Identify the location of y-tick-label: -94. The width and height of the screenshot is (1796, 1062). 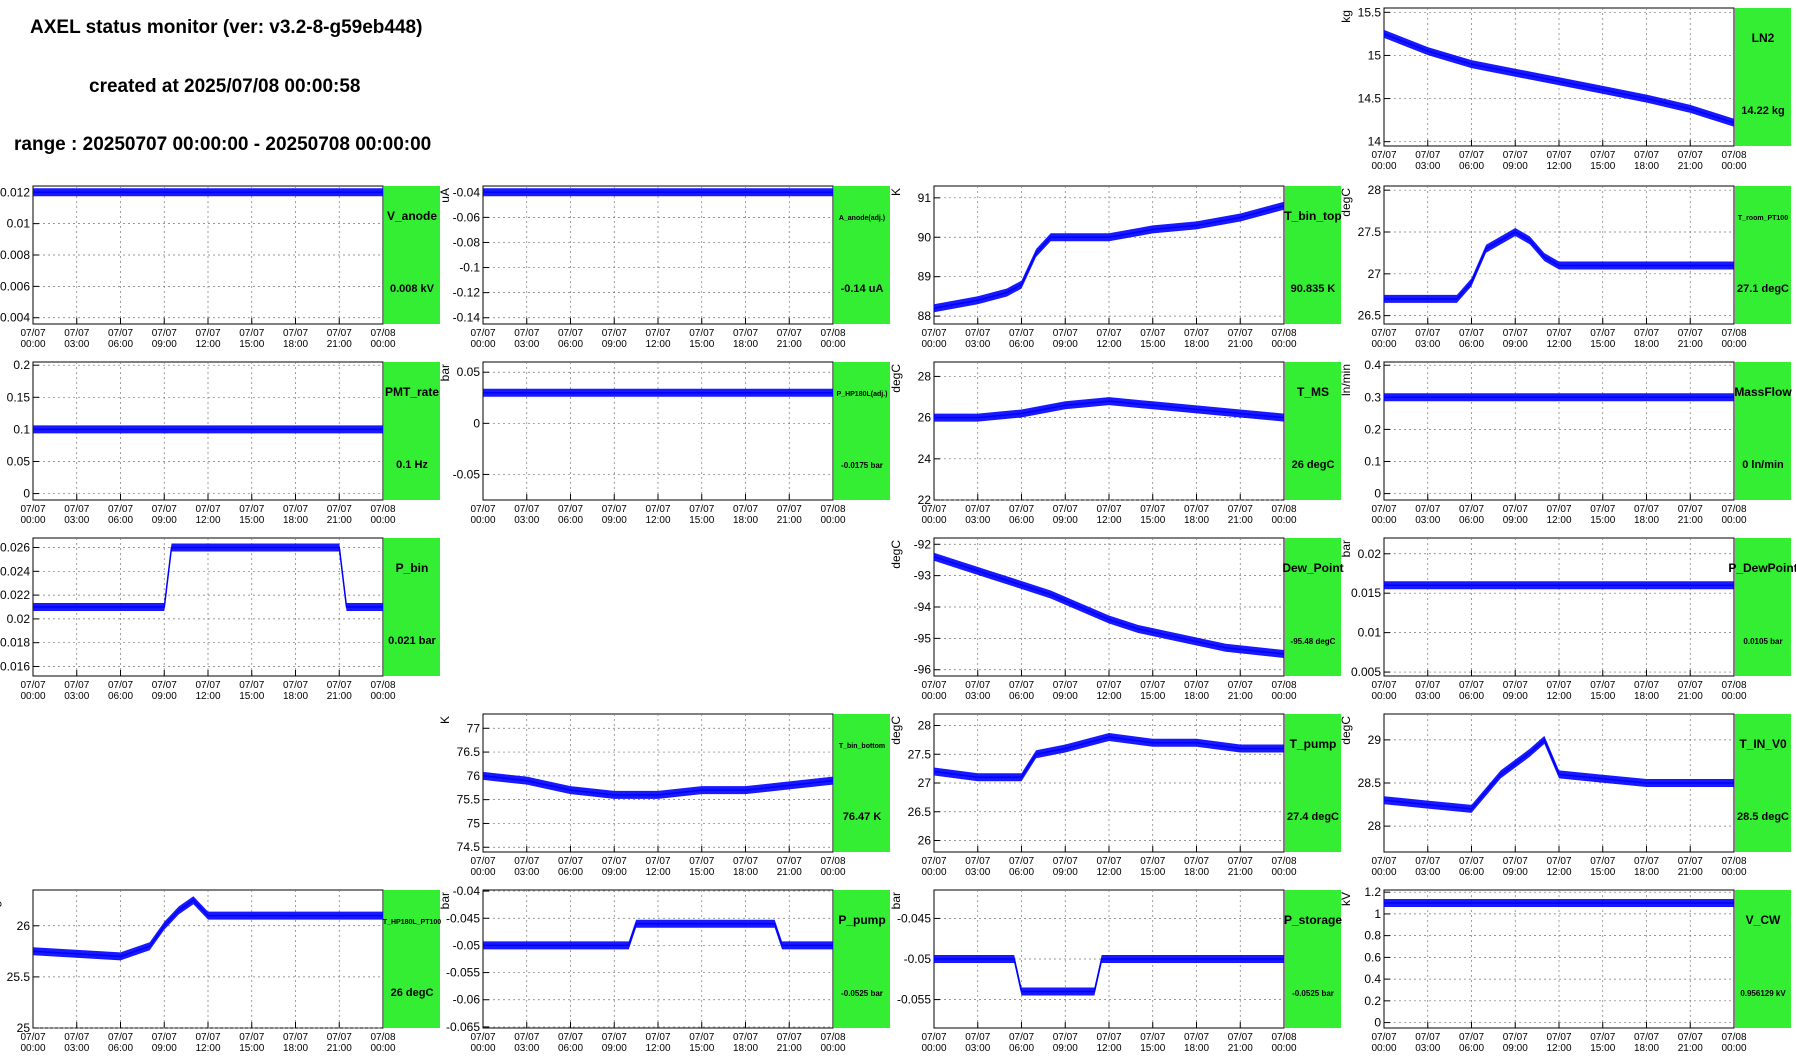
(923, 607).